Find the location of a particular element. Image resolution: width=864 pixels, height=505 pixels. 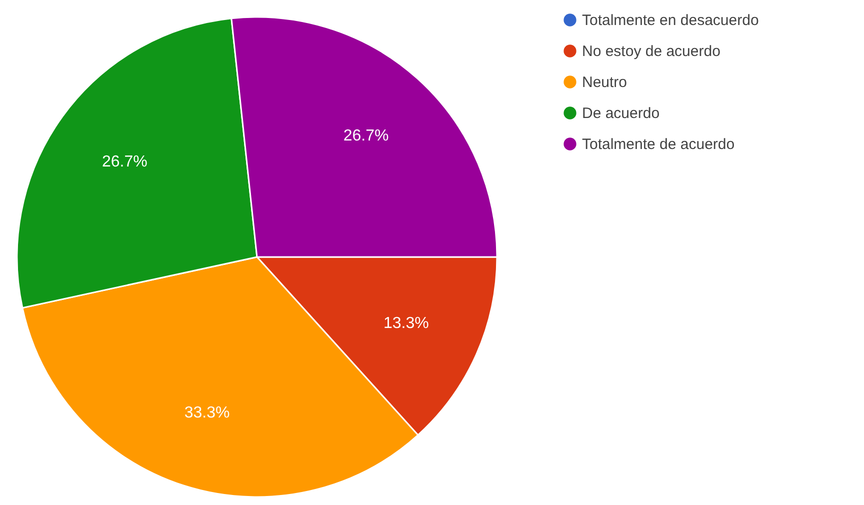

data-label: 13.3% is located at coordinates (406, 323).